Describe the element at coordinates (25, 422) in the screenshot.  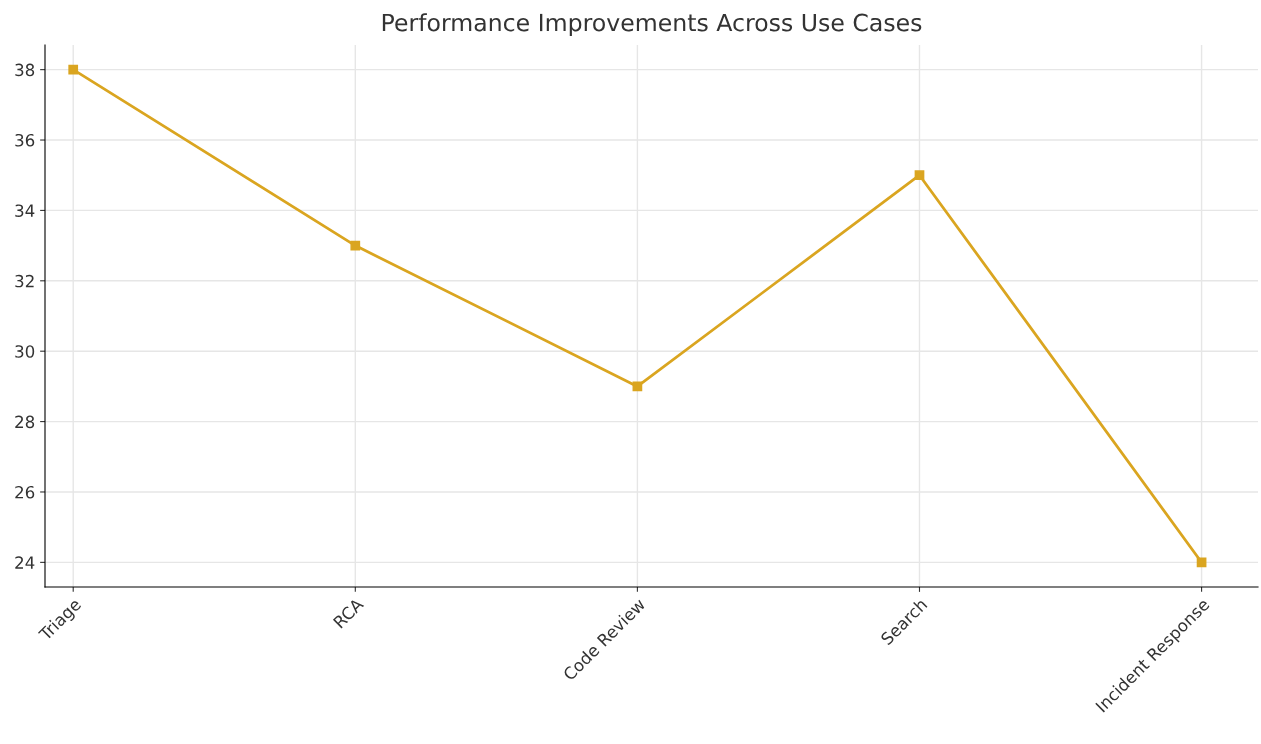
I see `y-tick-label: 28` at that location.